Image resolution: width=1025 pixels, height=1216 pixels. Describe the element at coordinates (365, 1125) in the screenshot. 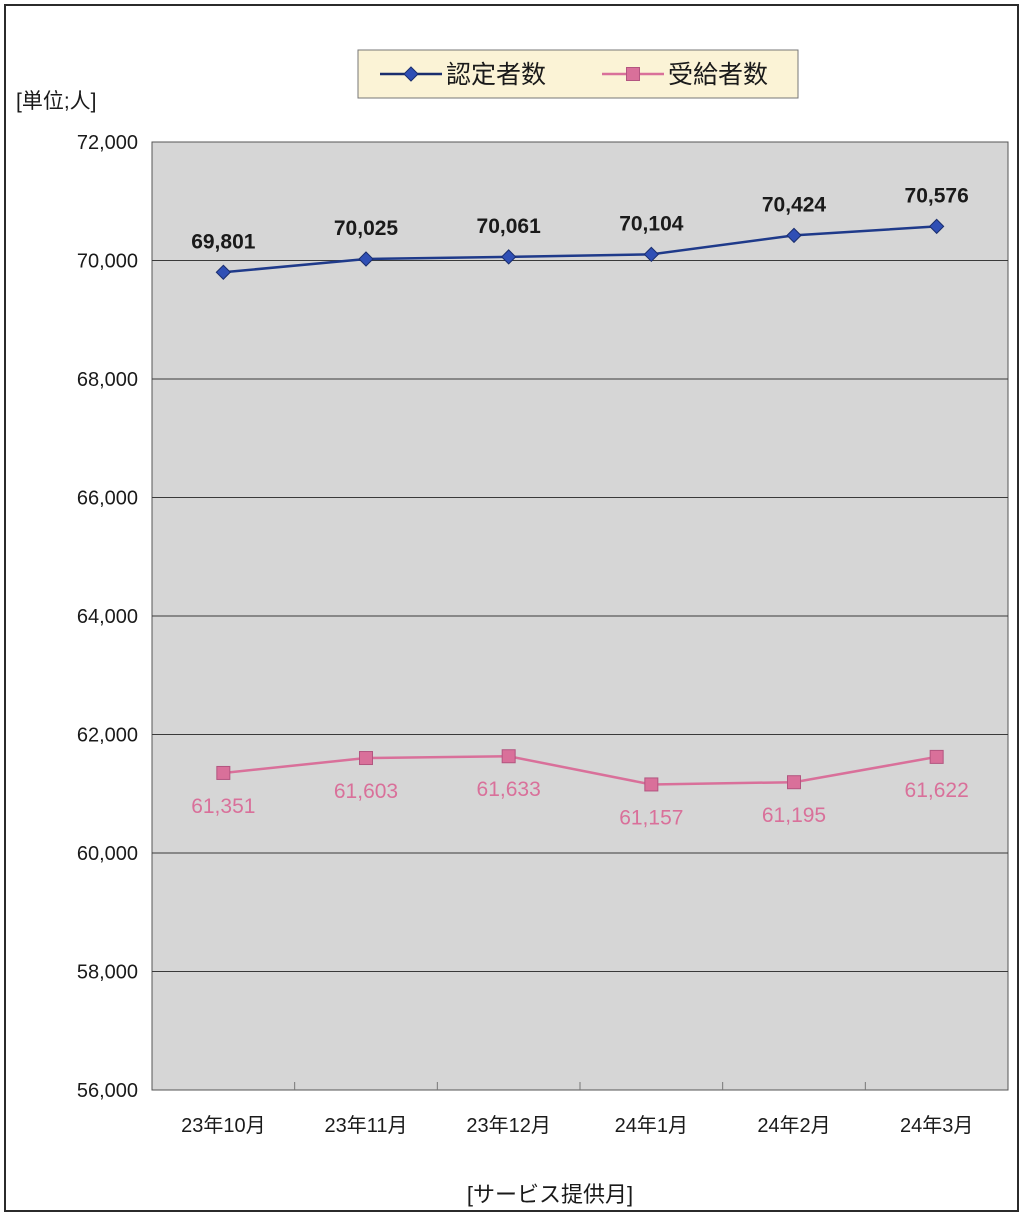

I see `x-tick-label: 23年11月` at that location.